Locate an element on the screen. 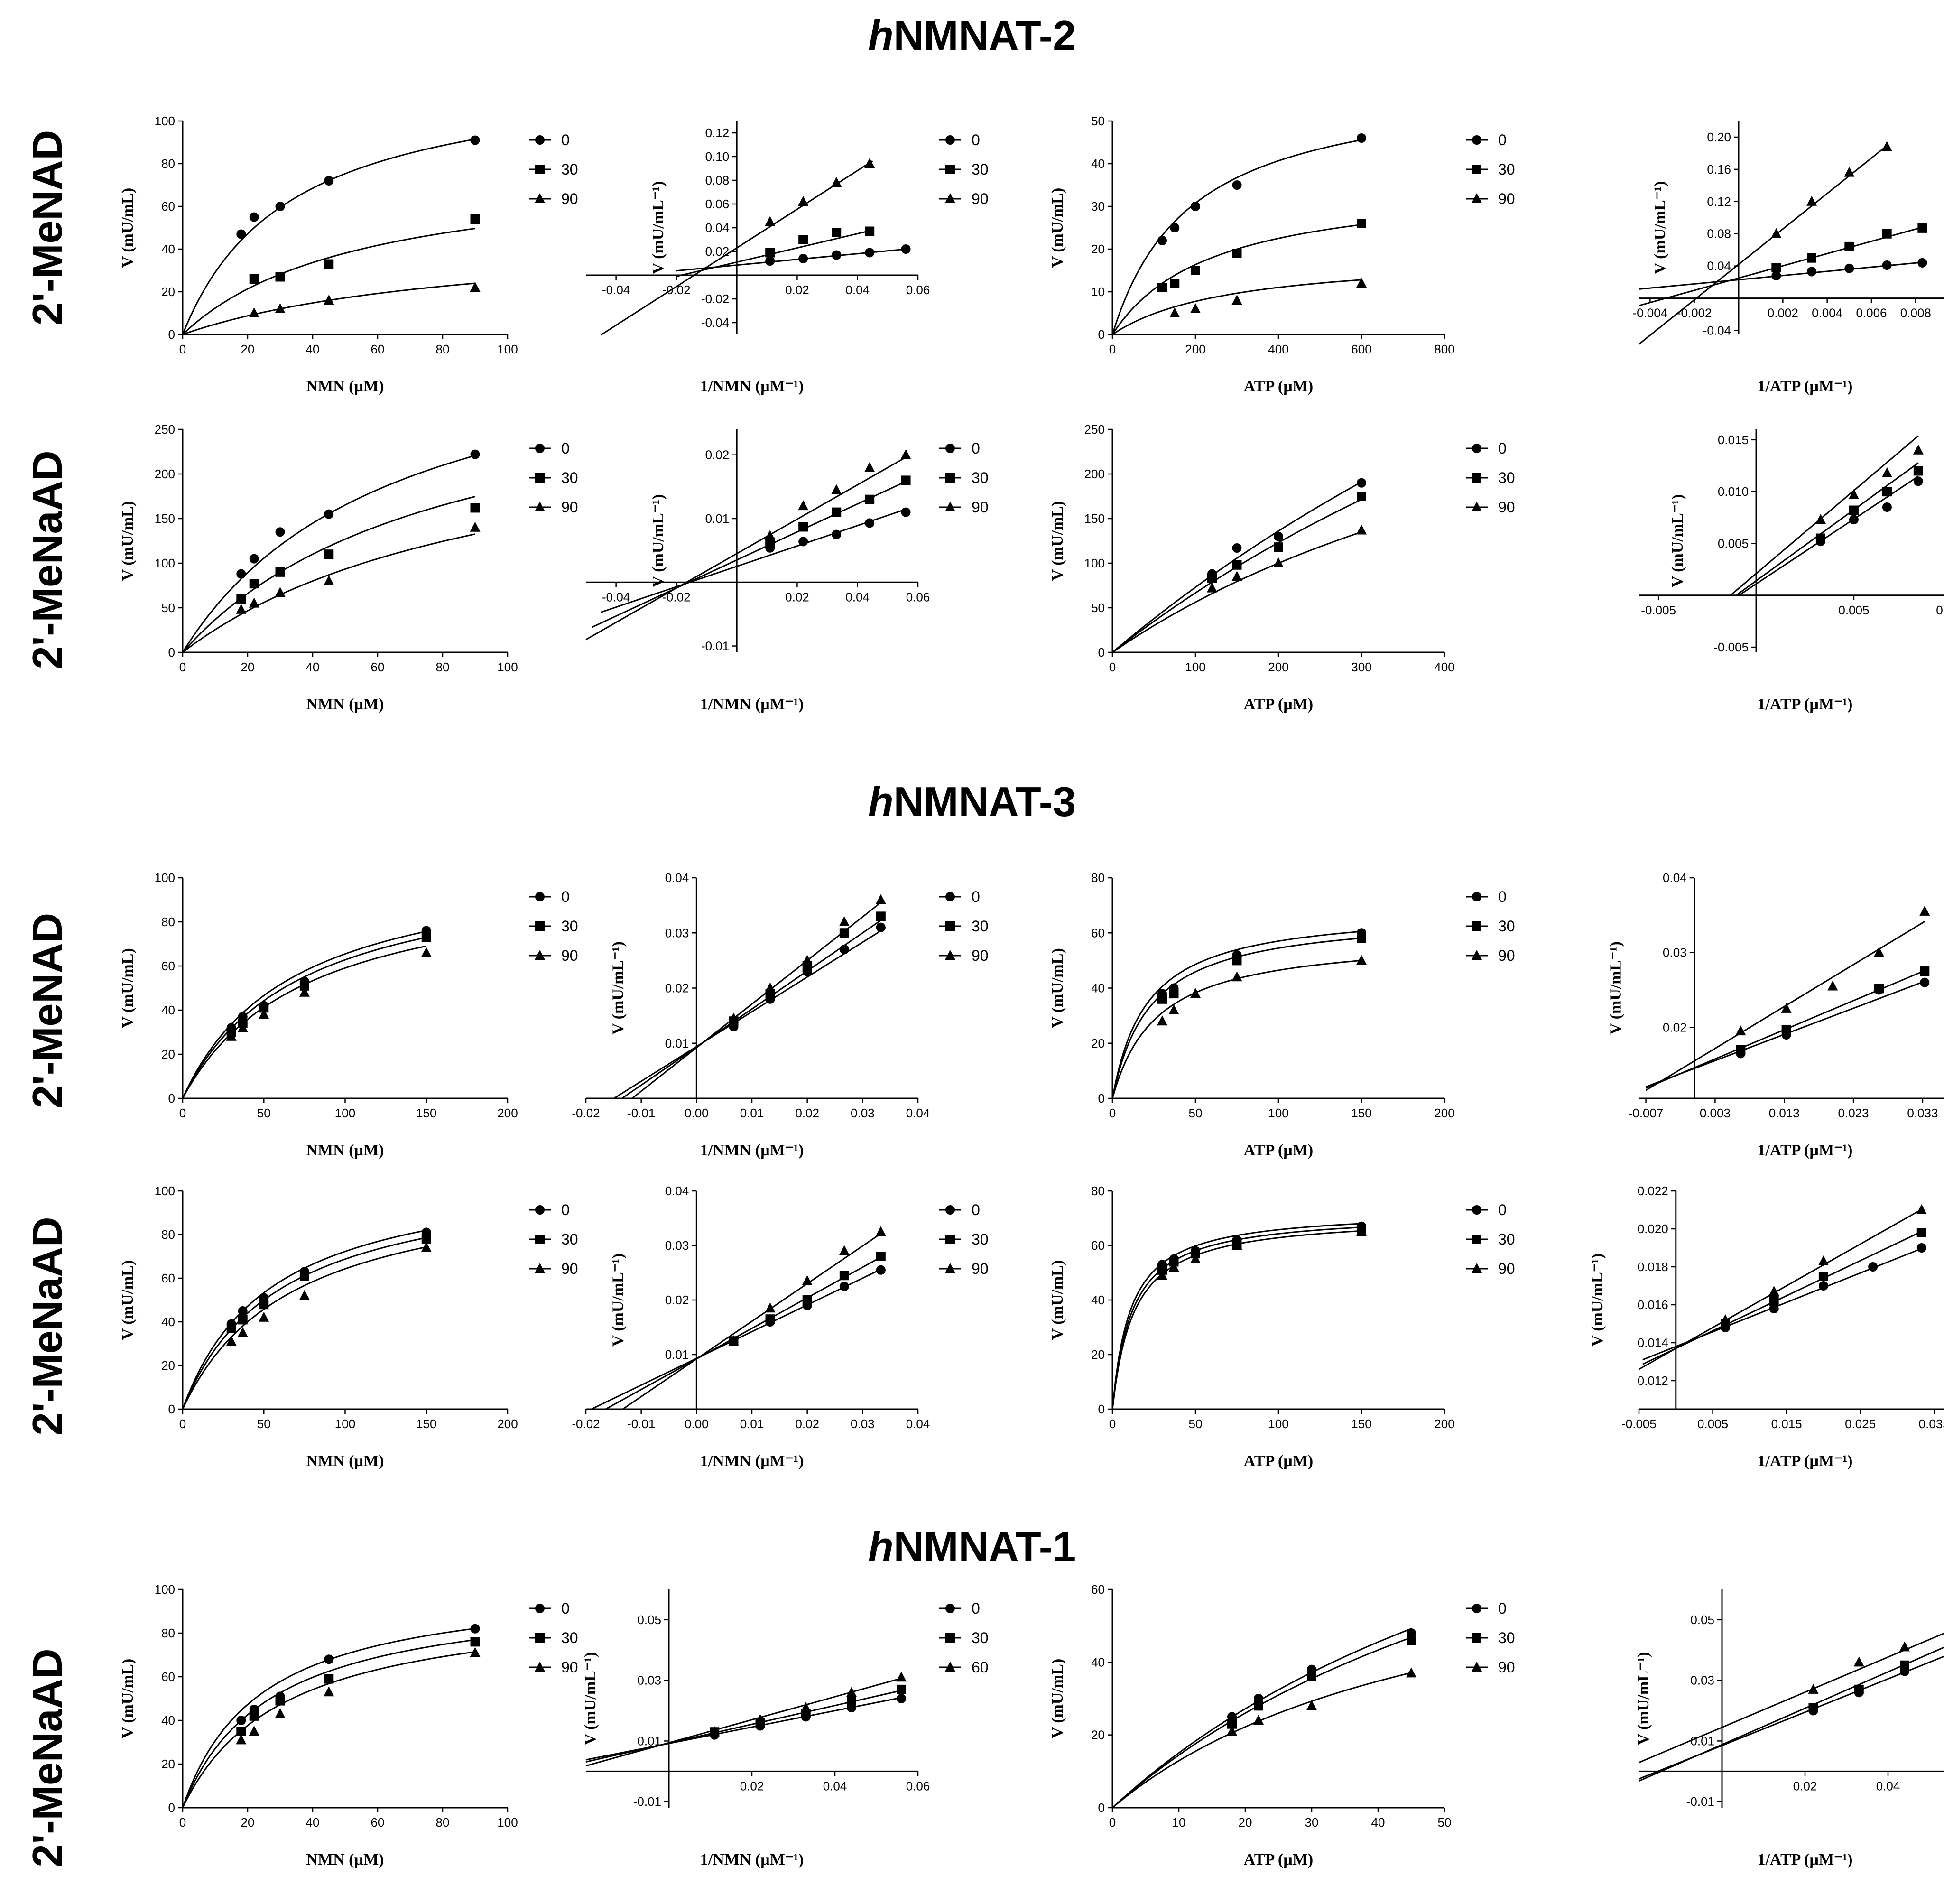  y-tick-label: 100 is located at coordinates (165, 1191).